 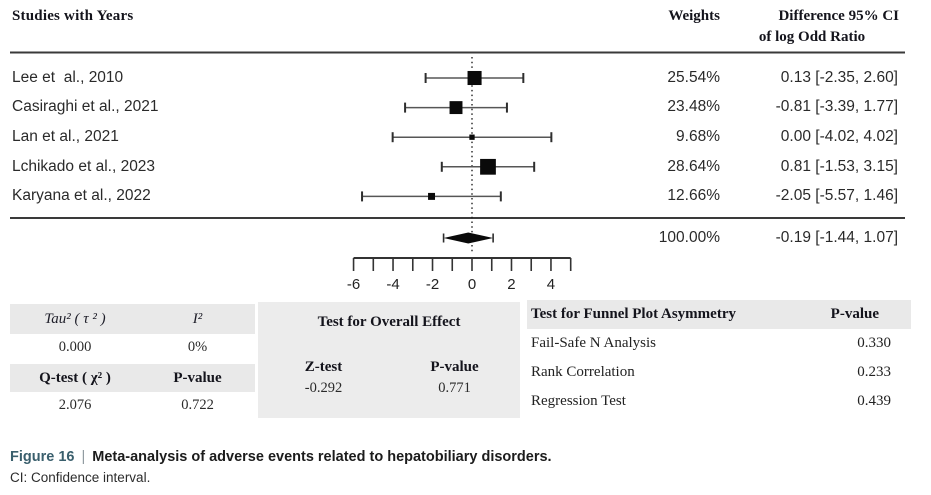 What do you see at coordinates (689, 237) in the screenshot?
I see `summary-weight: 100.00%` at bounding box center [689, 237].